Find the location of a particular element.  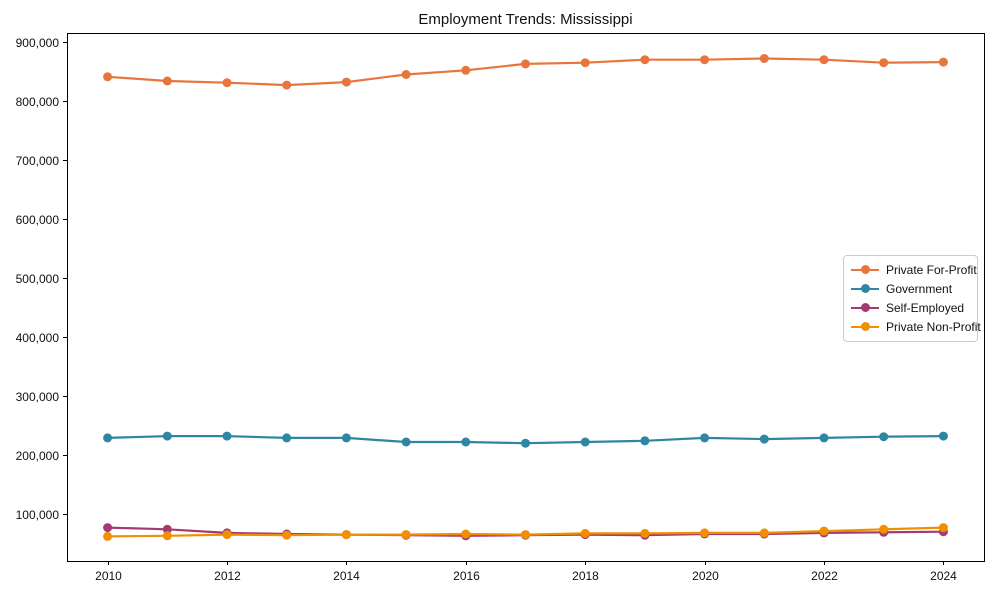

legend-item-private-non-profit: Private Non-Profit is located at coordinates (912, 327).